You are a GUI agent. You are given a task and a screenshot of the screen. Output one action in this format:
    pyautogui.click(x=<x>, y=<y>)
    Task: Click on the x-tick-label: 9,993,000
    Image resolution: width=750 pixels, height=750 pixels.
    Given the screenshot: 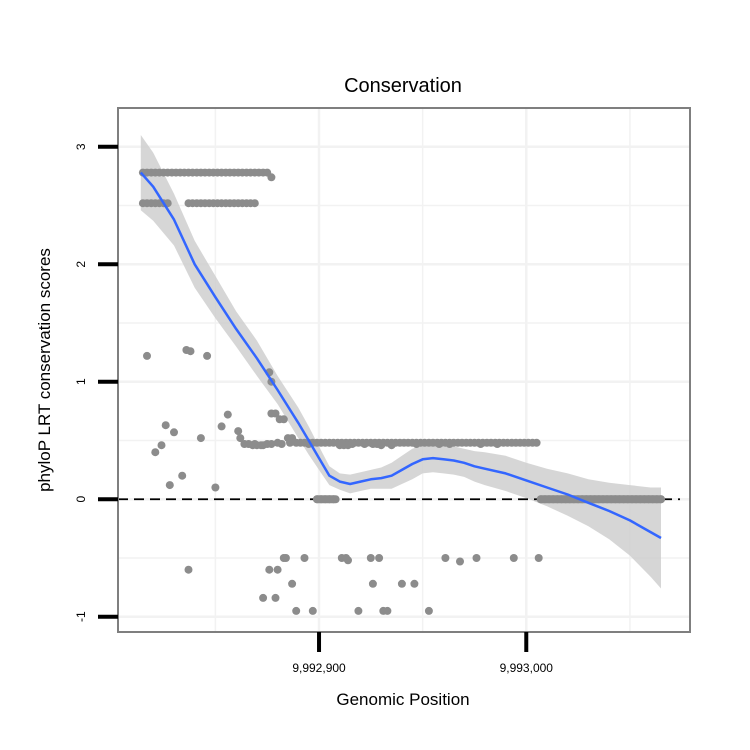 What is the action you would take?
    pyautogui.click(x=527, y=668)
    